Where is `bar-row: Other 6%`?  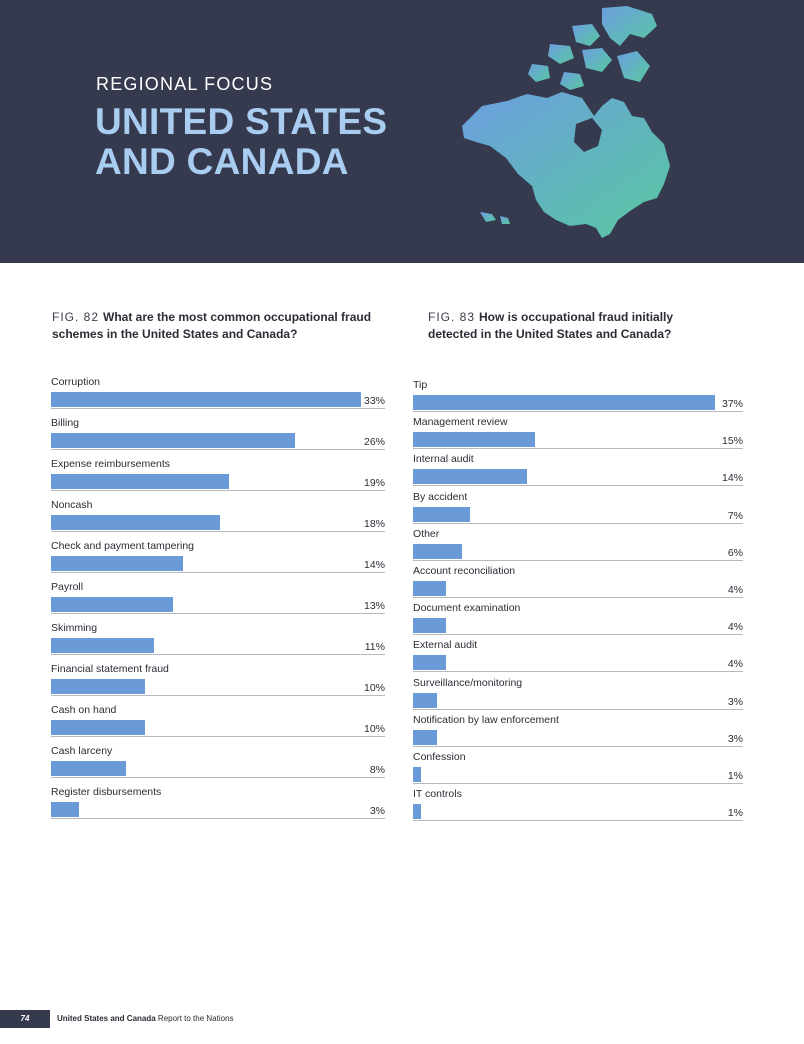
bar-row: Other 6% is located at coordinates (578, 546).